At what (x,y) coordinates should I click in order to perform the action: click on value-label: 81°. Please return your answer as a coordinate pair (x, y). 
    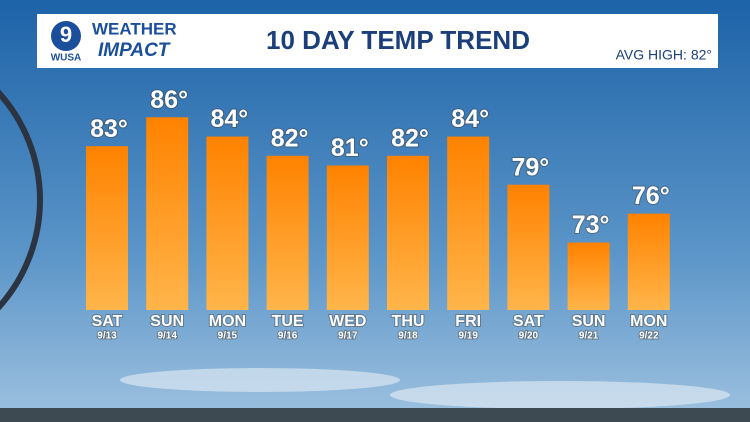
    Looking at the image, I should click on (350, 148).